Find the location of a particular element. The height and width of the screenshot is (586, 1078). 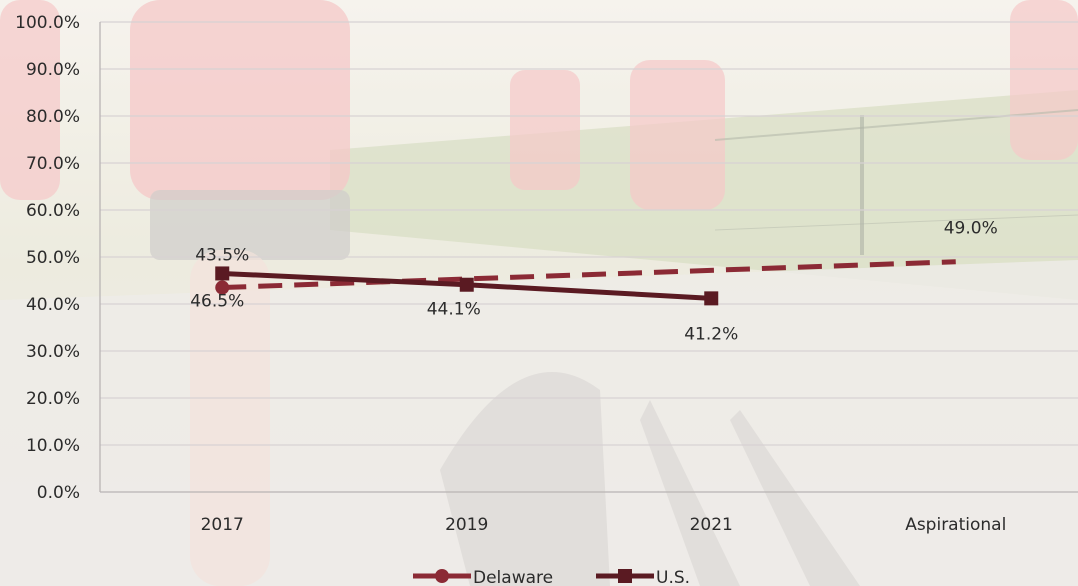

y-tick-label: 40.0% is located at coordinates (53, 305).